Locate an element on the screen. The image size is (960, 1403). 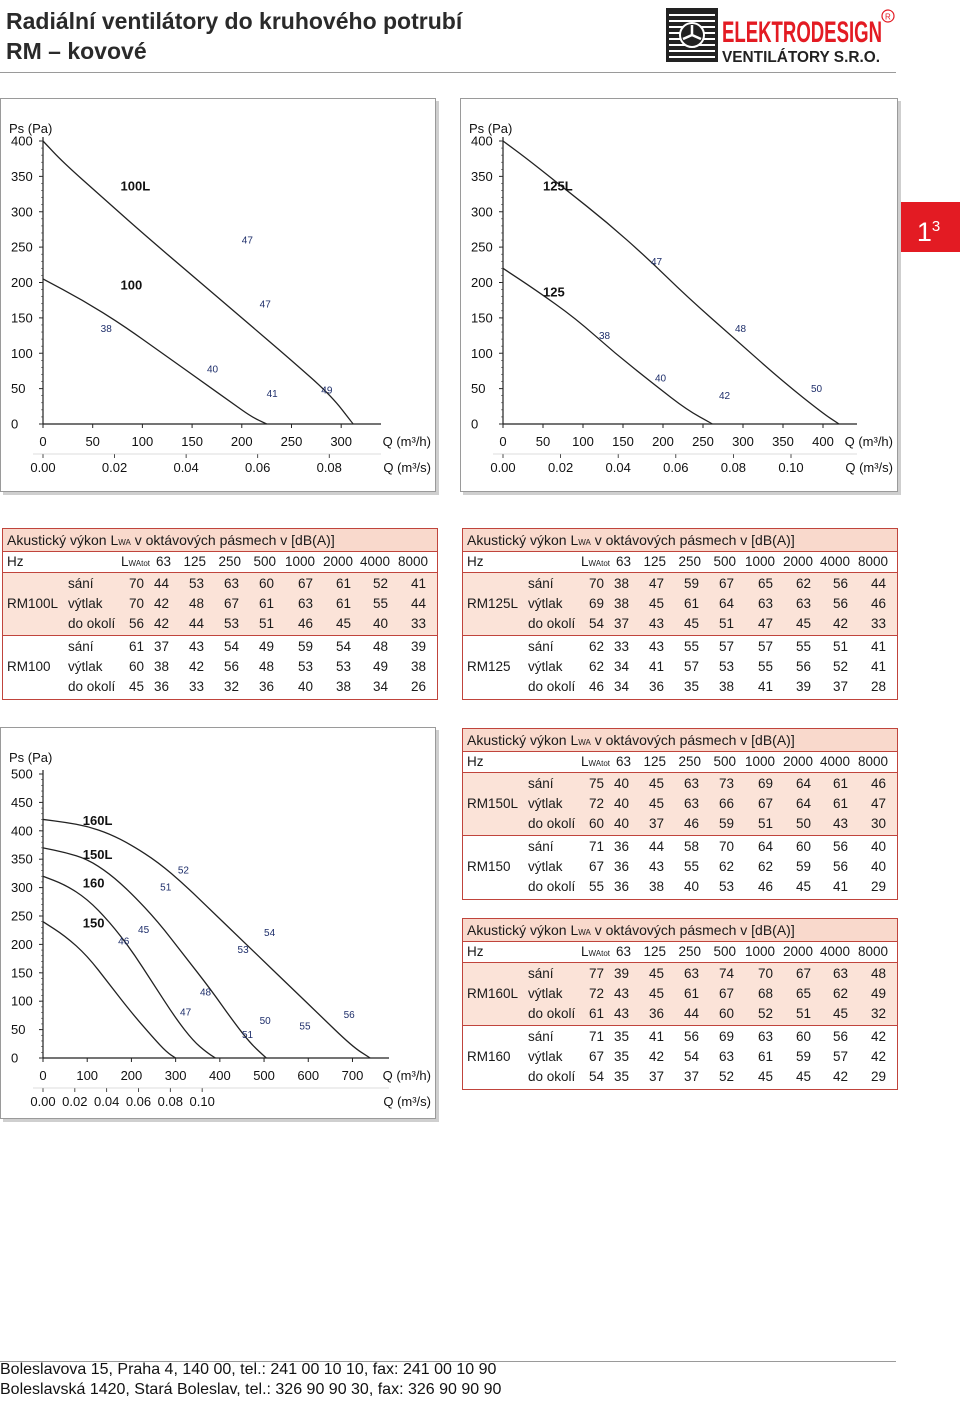
lwatot-value: 61 is located at coordinates (596, 1013).